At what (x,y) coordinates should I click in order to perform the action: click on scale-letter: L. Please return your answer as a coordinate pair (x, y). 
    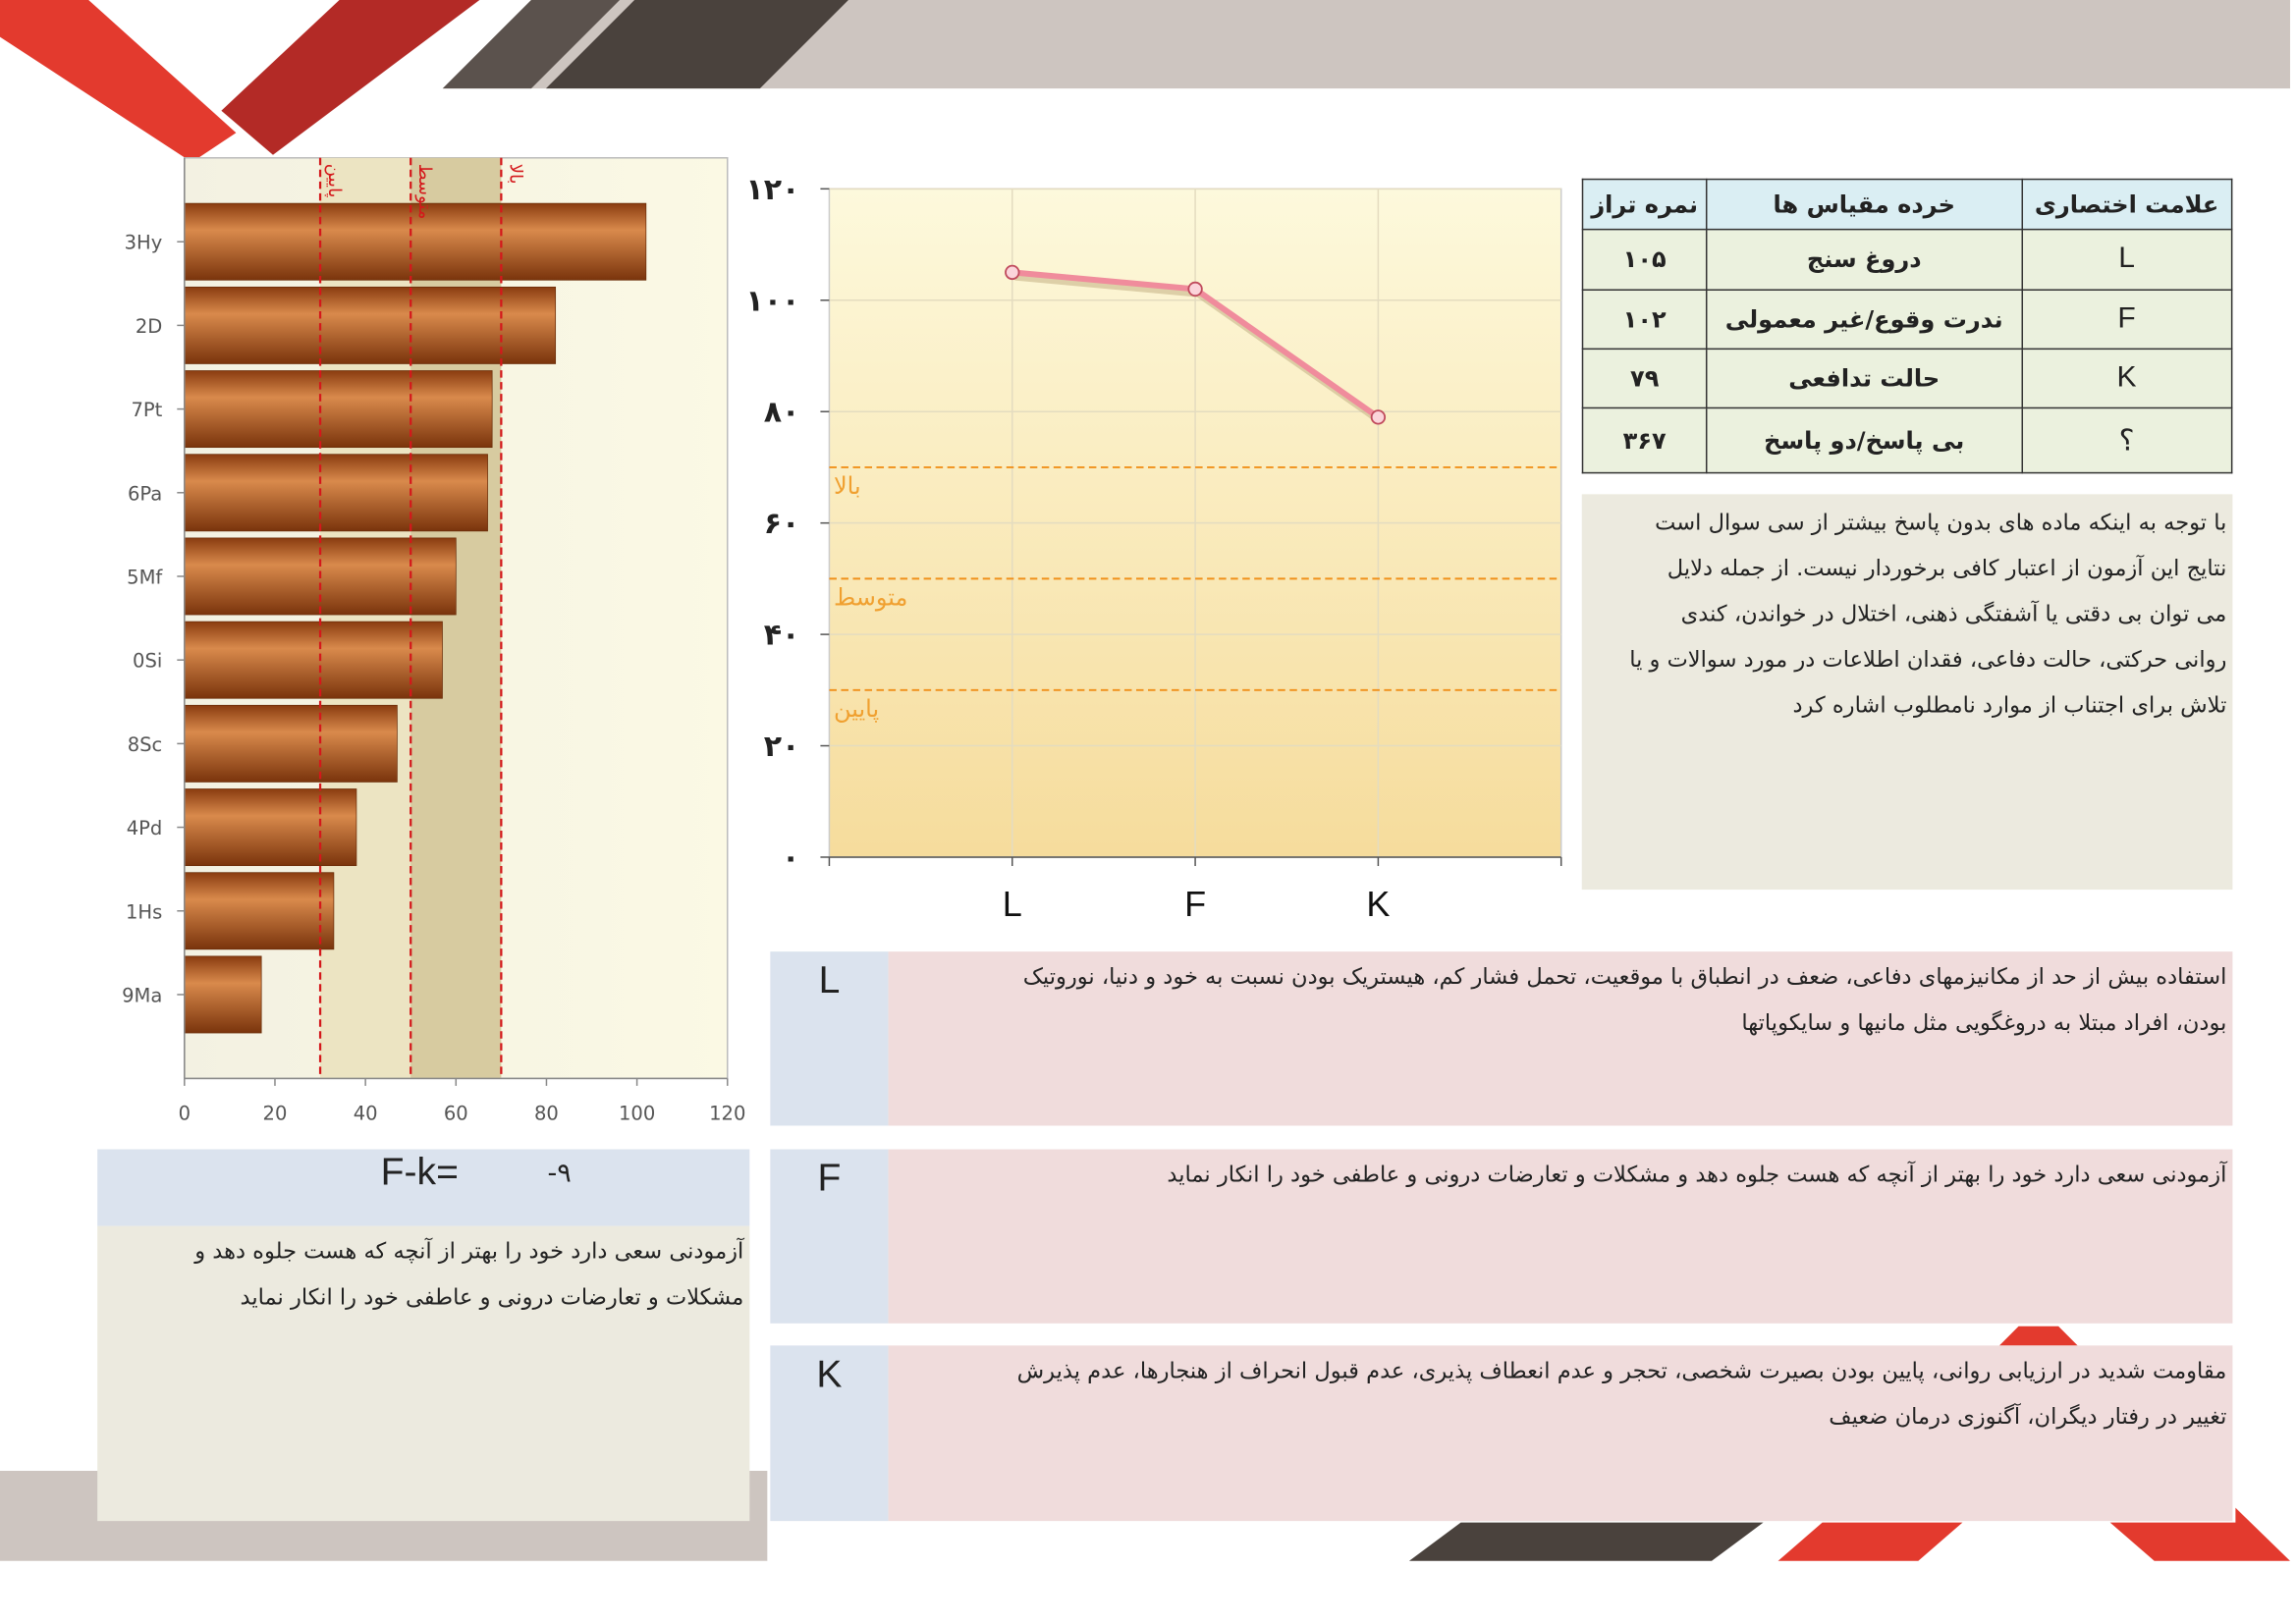
    Looking at the image, I should click on (829, 1038).